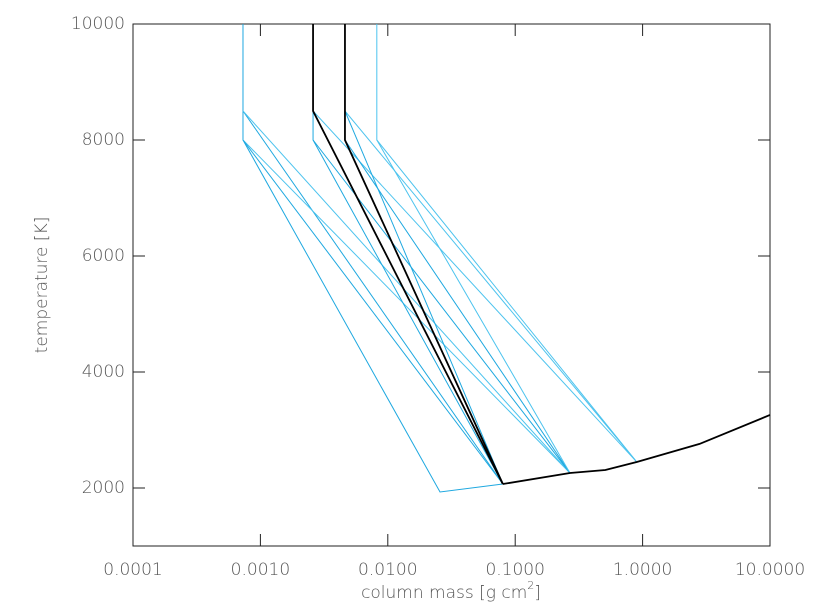 The image size is (830, 610). I want to click on y-axis-label: temperature [K], so click(42, 285).